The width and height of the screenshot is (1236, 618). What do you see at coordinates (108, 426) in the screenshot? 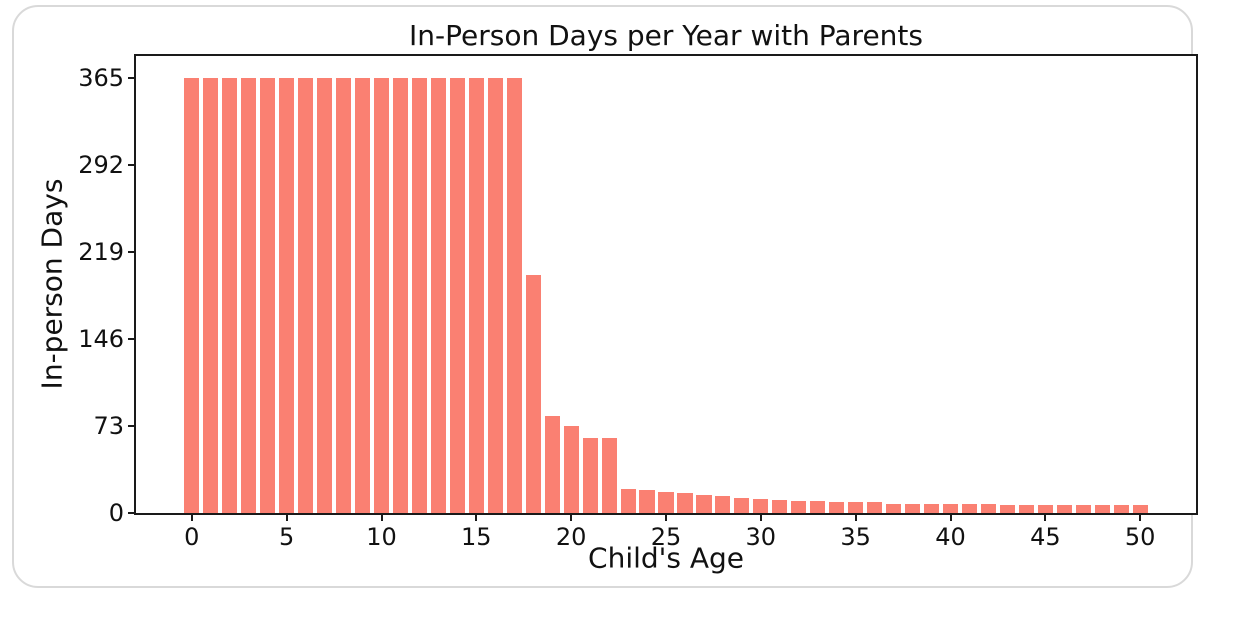
I see `y-tick-label-73: 73` at bounding box center [108, 426].